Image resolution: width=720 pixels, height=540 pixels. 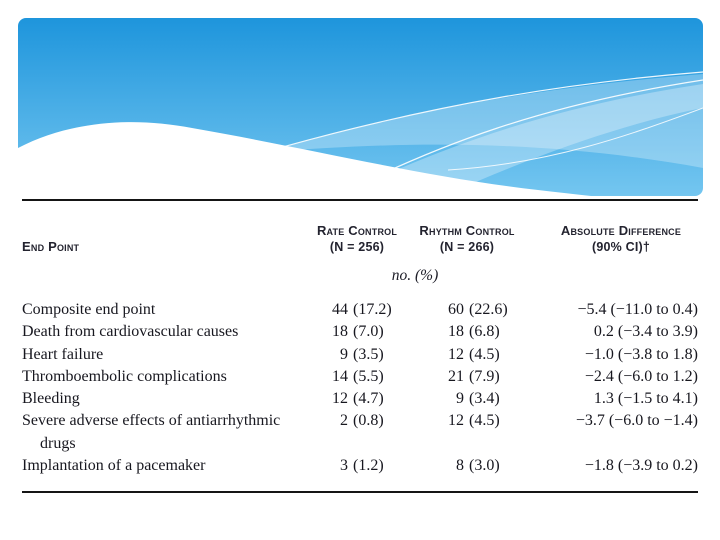 I want to click on endpoint-cell: Implantation of a pacemaker, so click(x=114, y=466).